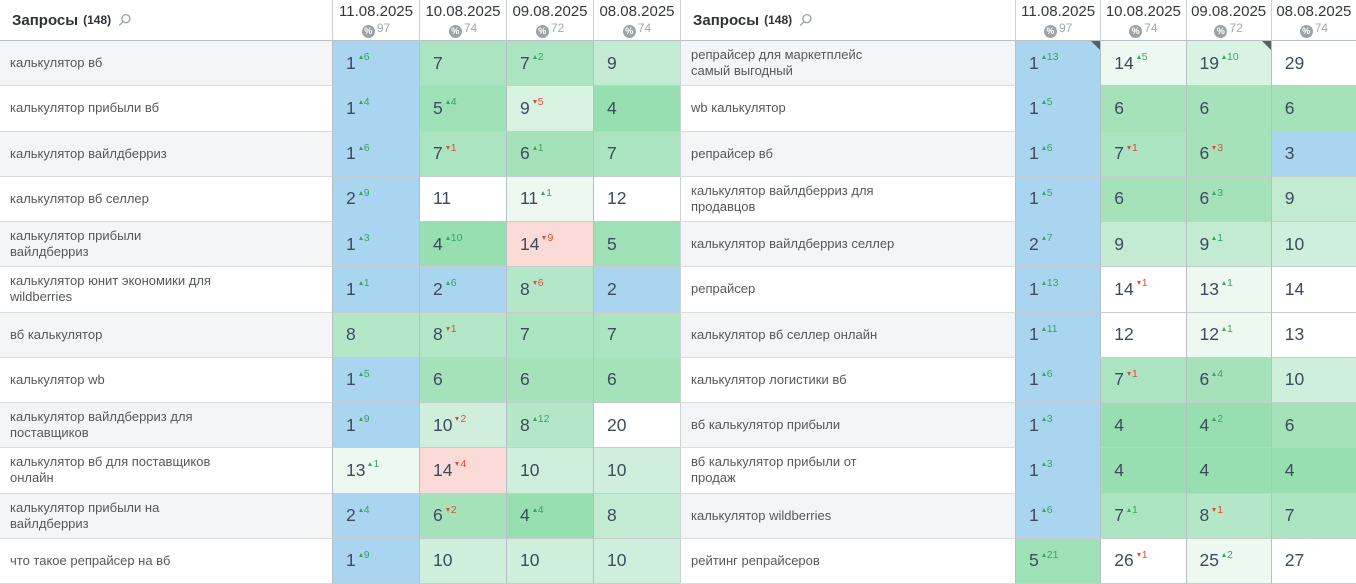 The width and height of the screenshot is (1356, 584). Describe the element at coordinates (1228, 335) in the screenshot. I see `position-cell: 12 1` at that location.